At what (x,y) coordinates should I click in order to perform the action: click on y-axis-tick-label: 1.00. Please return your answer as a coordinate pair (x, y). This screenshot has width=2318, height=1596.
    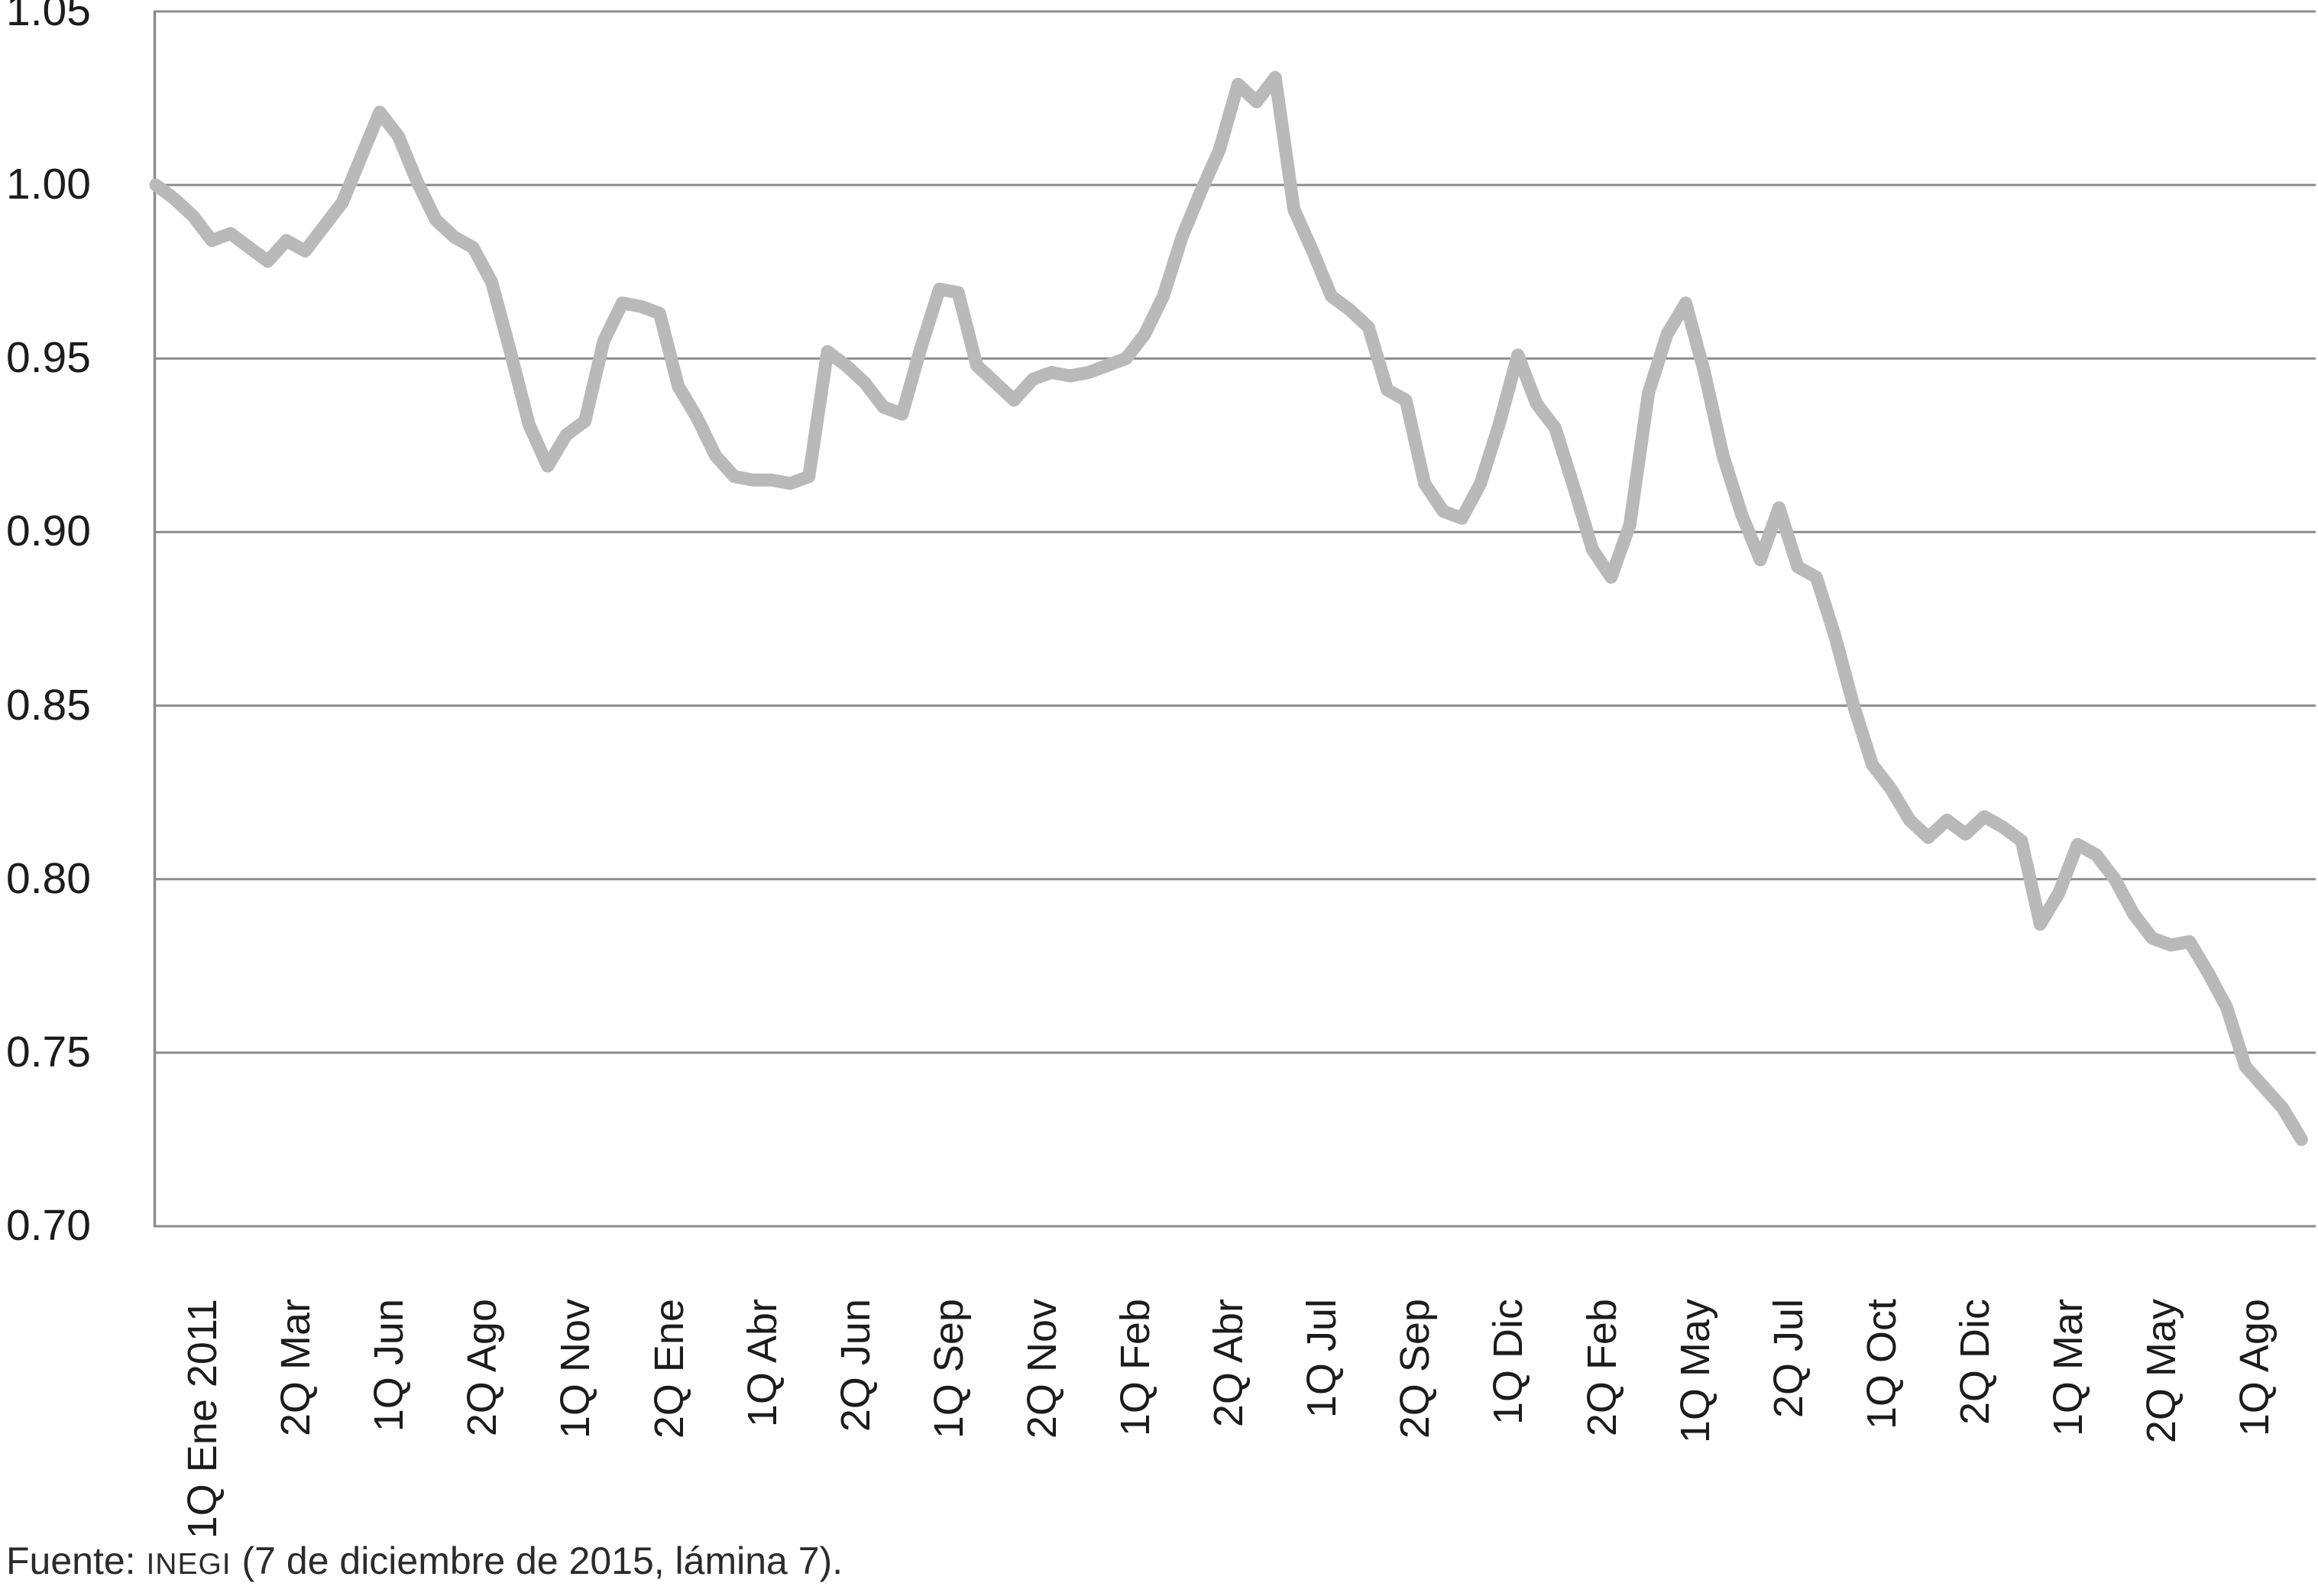
    Looking at the image, I should click on (49, 184).